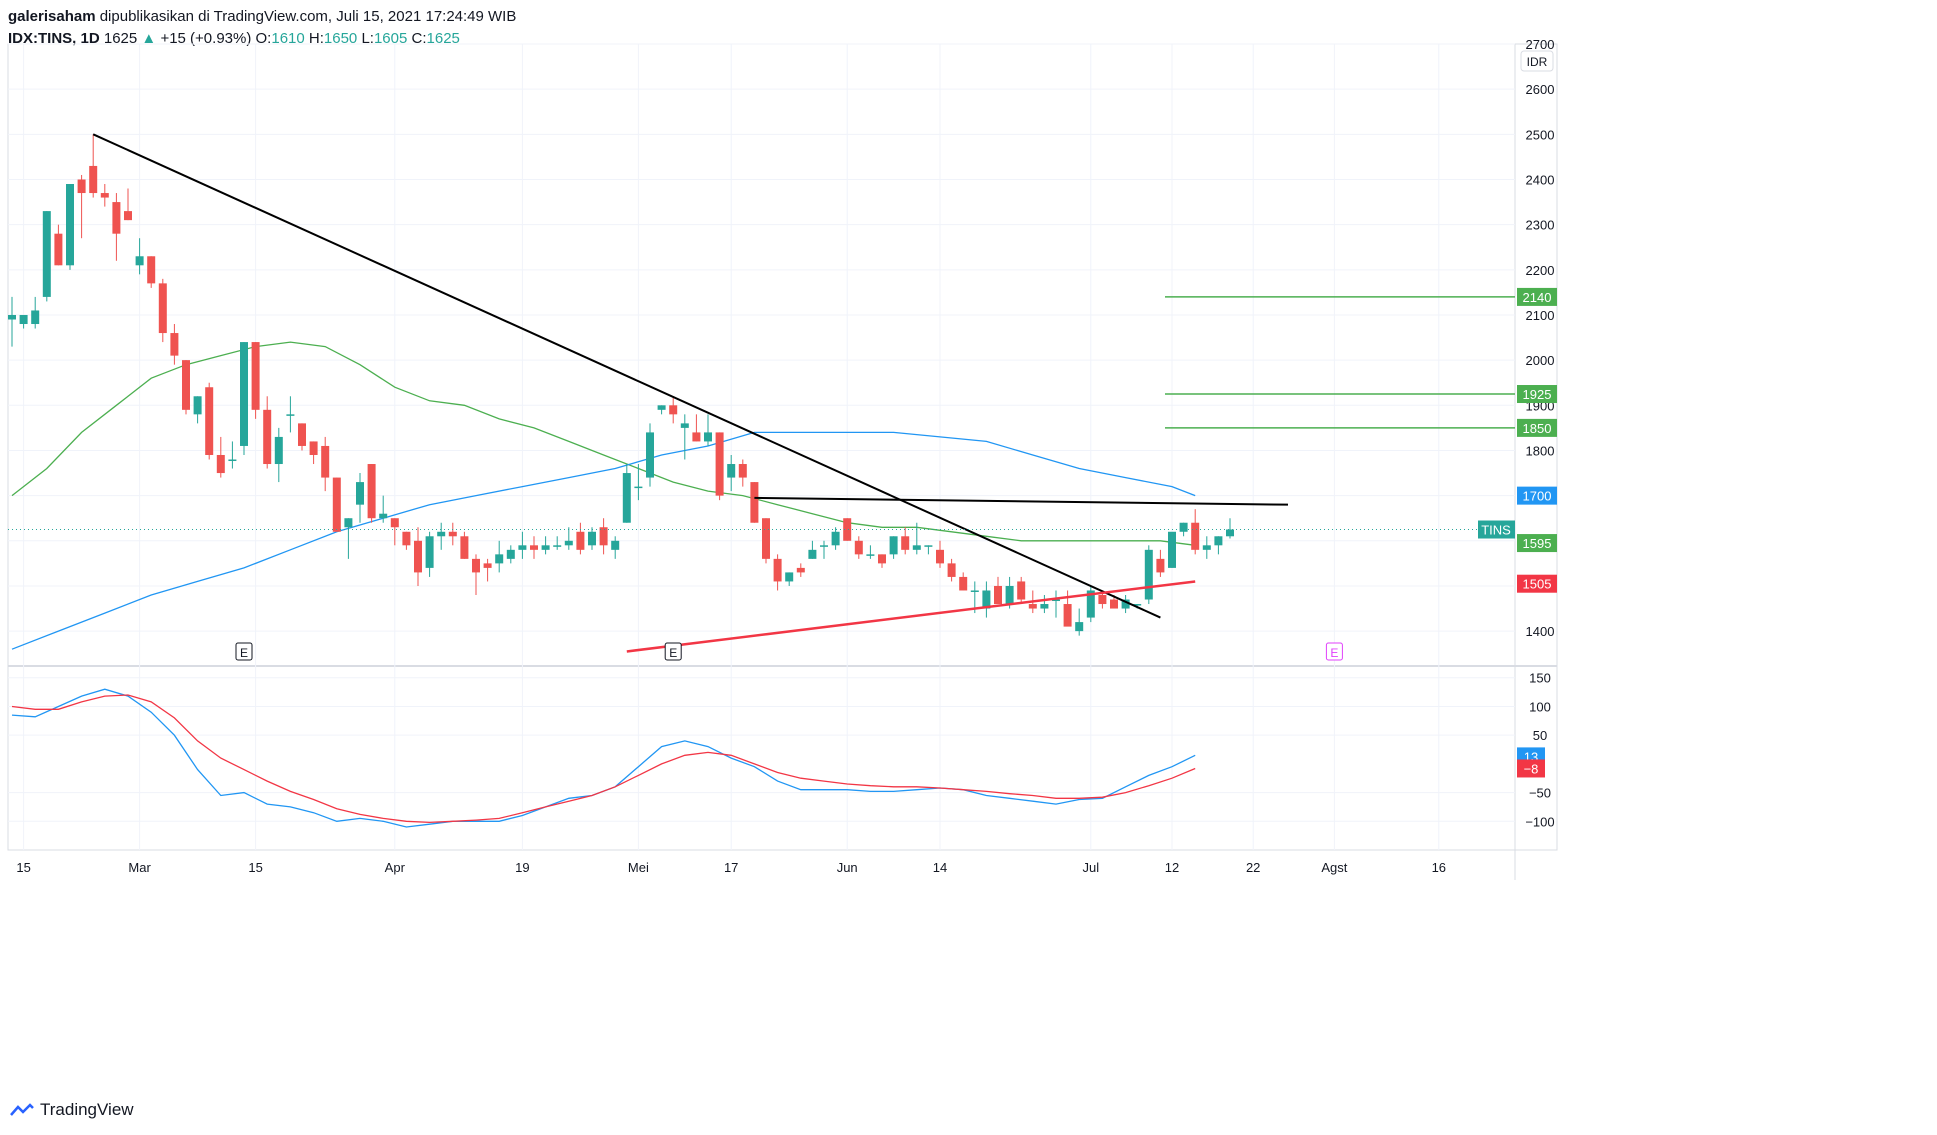  Describe the element at coordinates (87, 1109) in the screenshot. I see `footer-brand: TradingView` at that location.